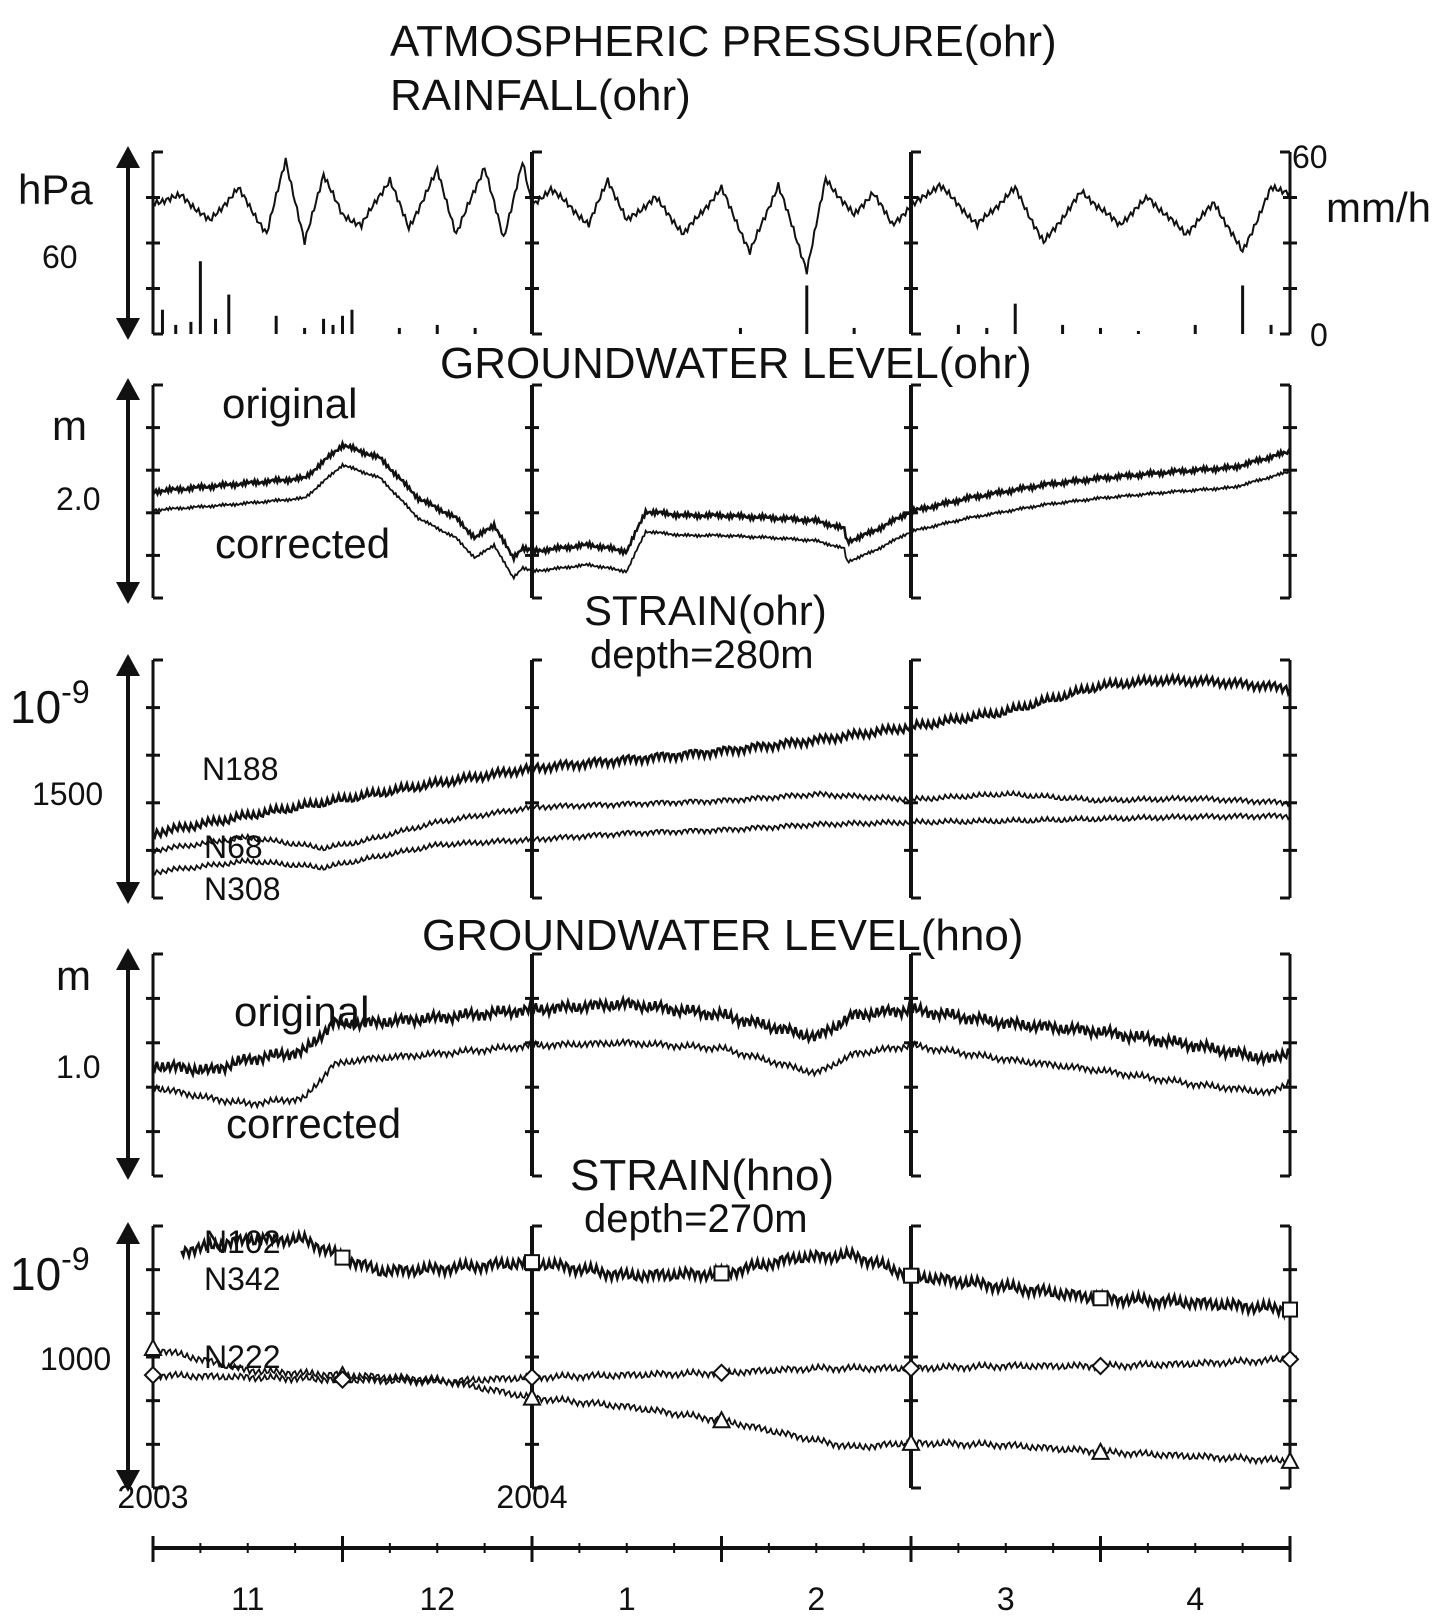 Image resolution: width=1439 pixels, height=1622 pixels. What do you see at coordinates (50, 1270) in the screenshot?
I see `panel5-ylabel: 10-9` at bounding box center [50, 1270].